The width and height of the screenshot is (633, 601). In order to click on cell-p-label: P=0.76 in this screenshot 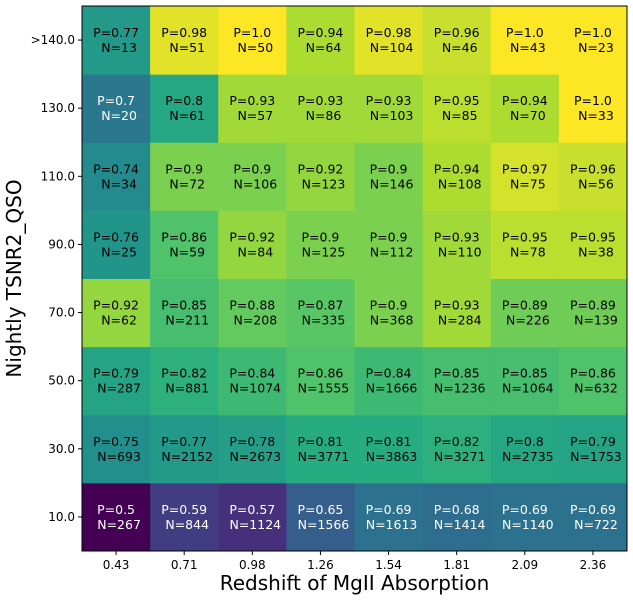, I will do `click(116, 236)`.